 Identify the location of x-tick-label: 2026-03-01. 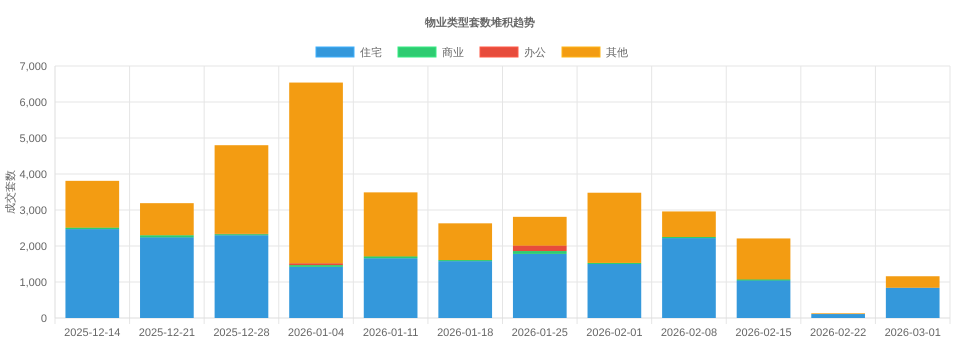
(912, 333).